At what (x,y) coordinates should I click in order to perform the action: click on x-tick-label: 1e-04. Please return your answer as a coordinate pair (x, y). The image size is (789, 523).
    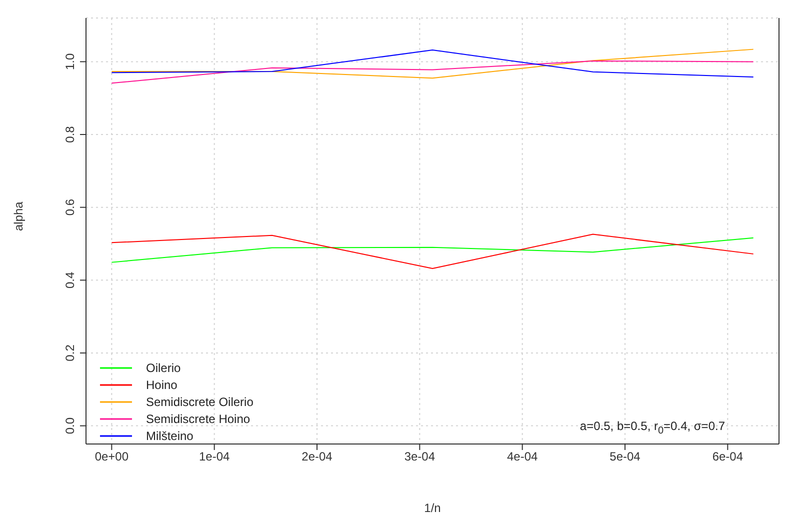
    Looking at the image, I should click on (214, 457).